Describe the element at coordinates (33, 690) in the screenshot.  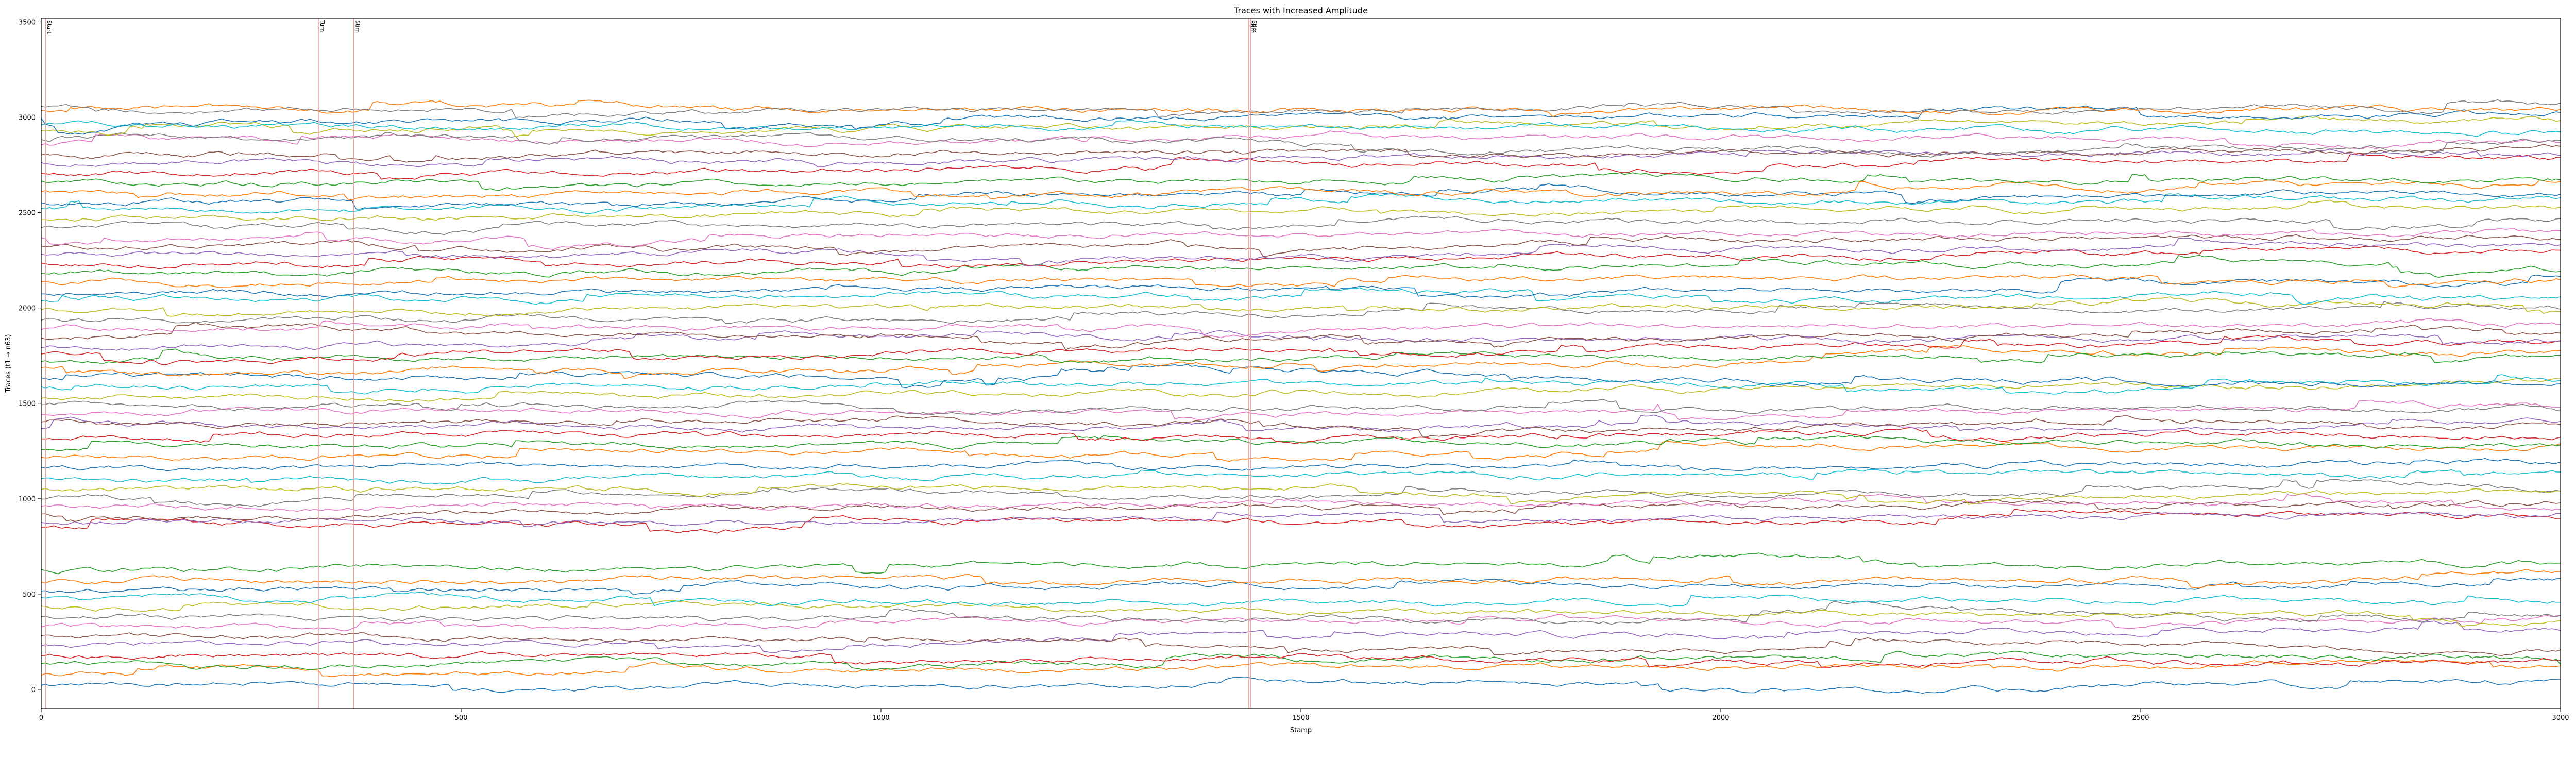
I see `y-tick-label-1: 0` at that location.